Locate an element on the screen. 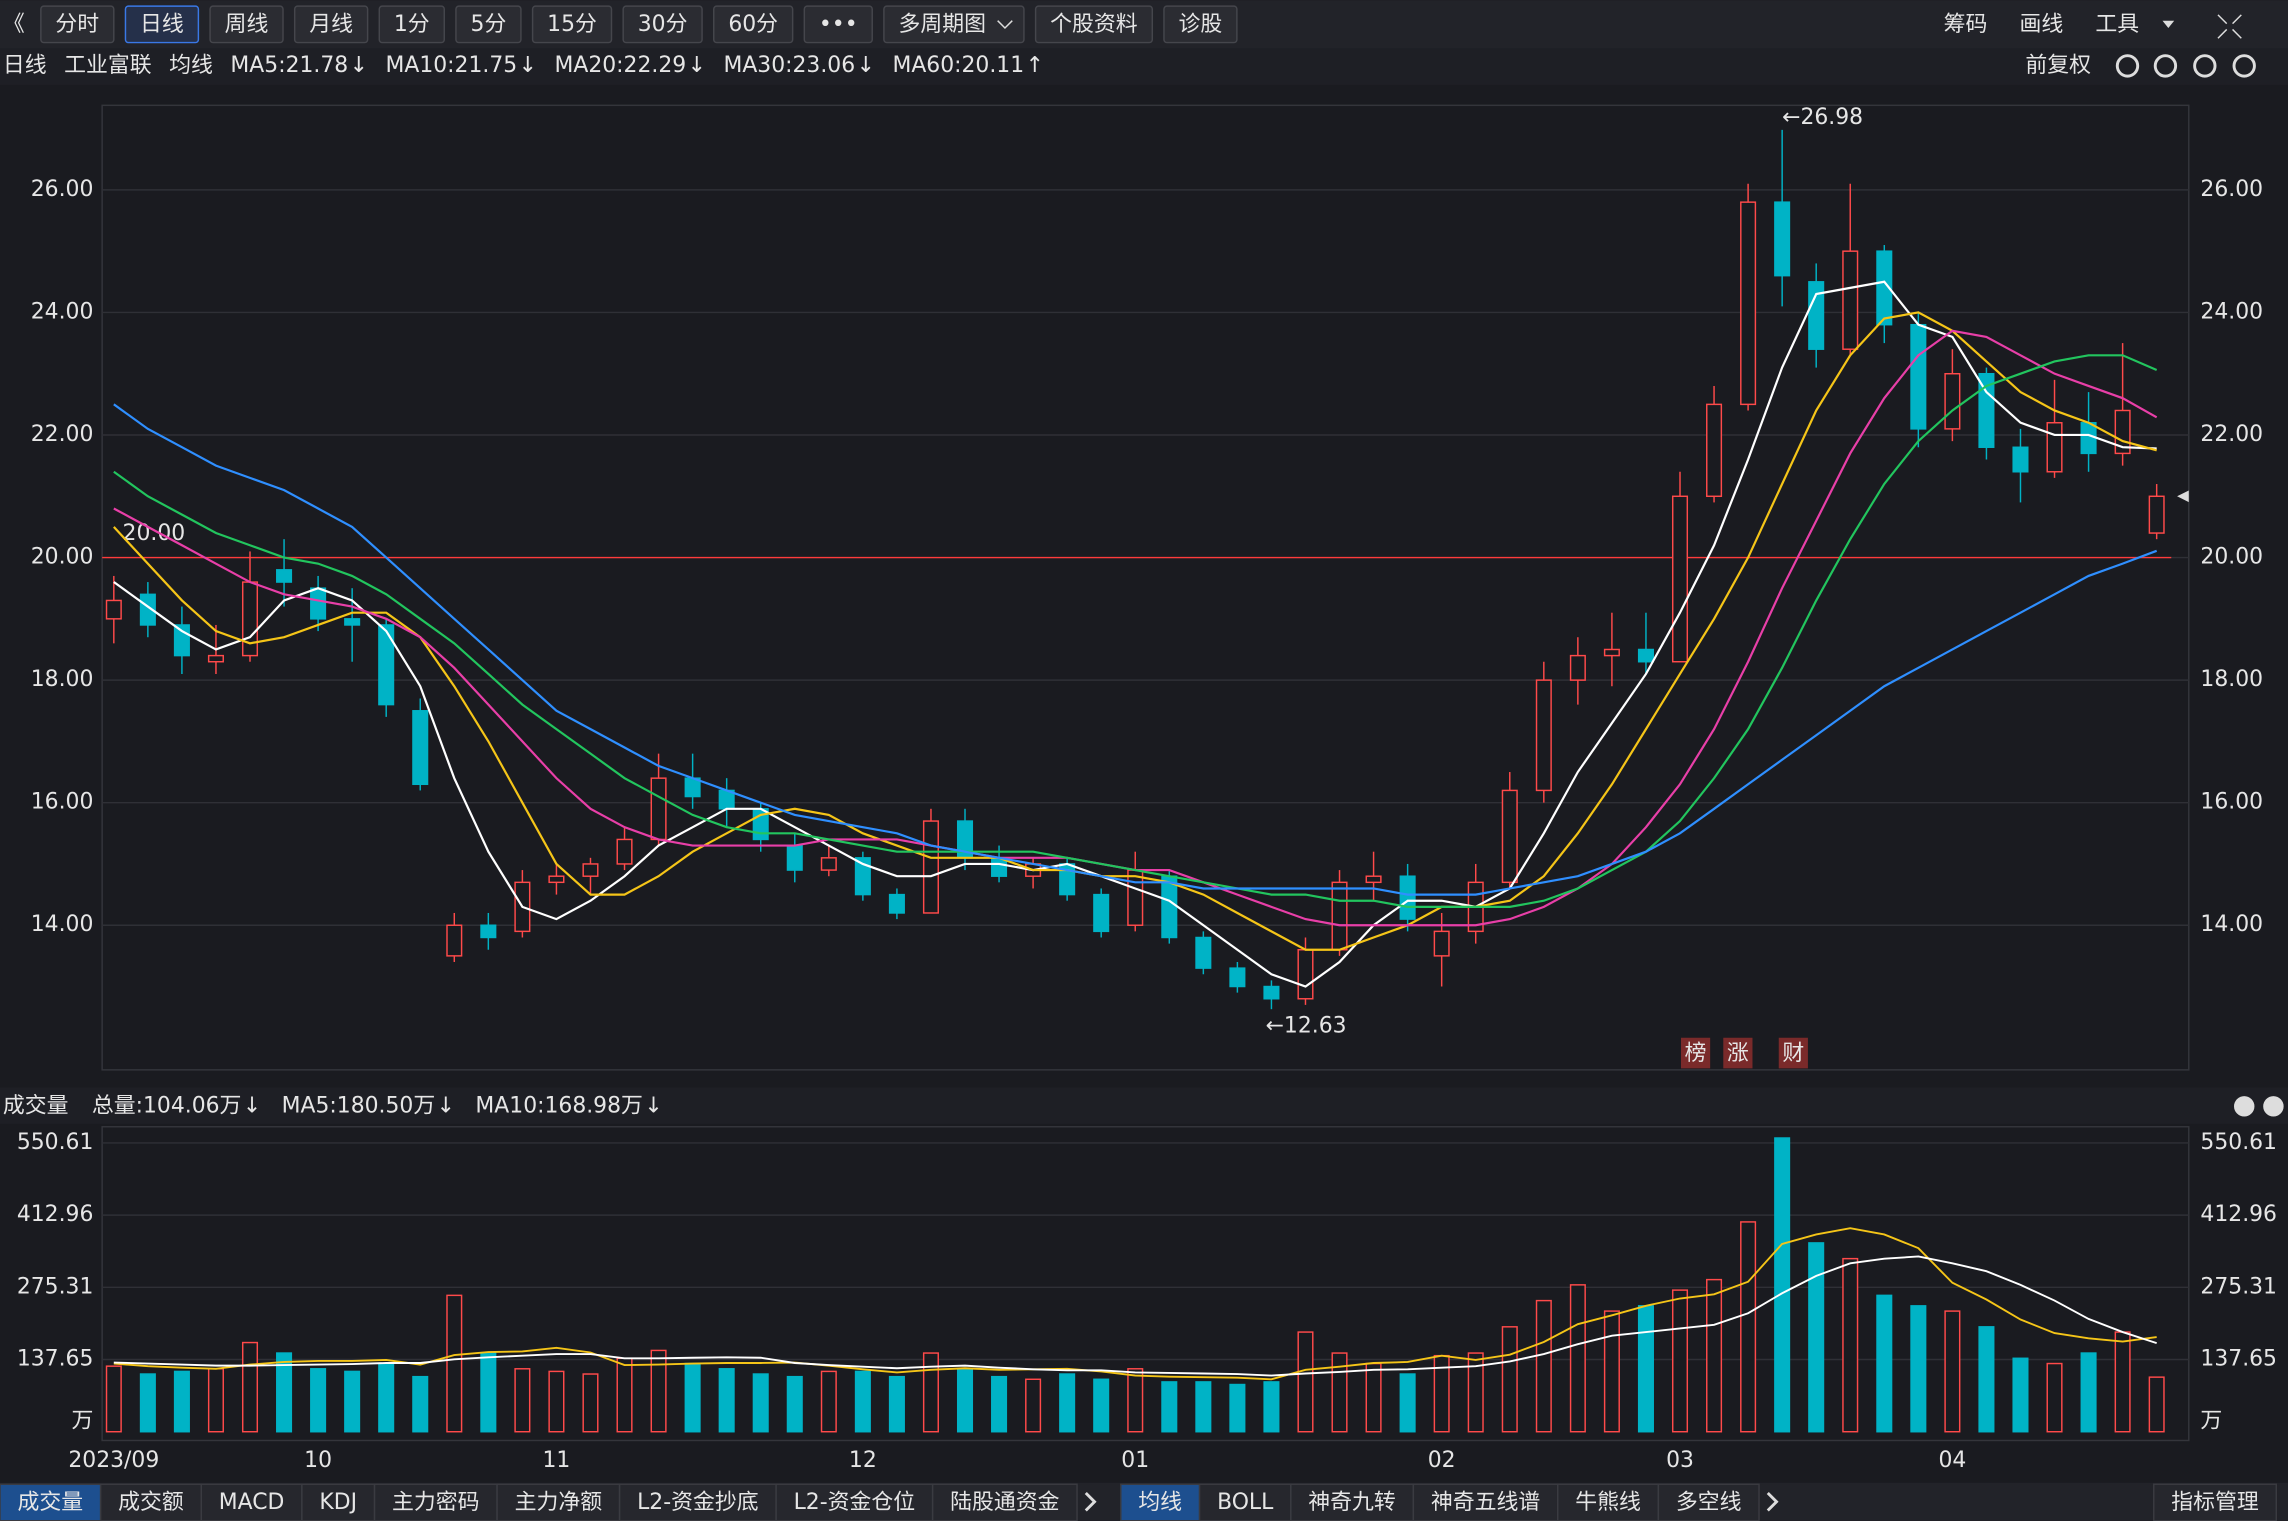  manage-button: 指标管理 is located at coordinates (2215, 1502).